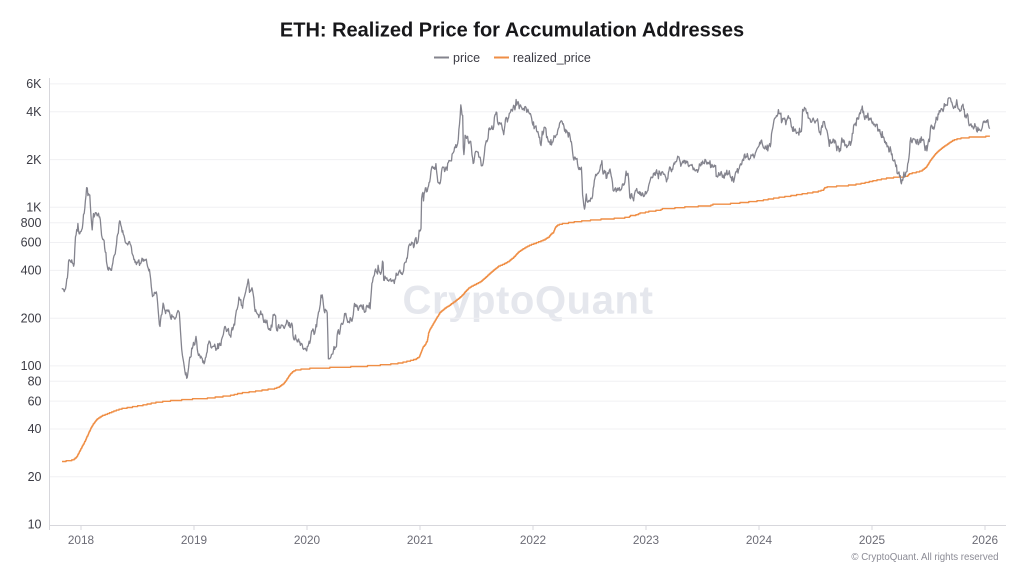 Image resolution: width=1024 pixels, height=576 pixels. Describe the element at coordinates (35, 429) in the screenshot. I see `svg-text: 40` at that location.